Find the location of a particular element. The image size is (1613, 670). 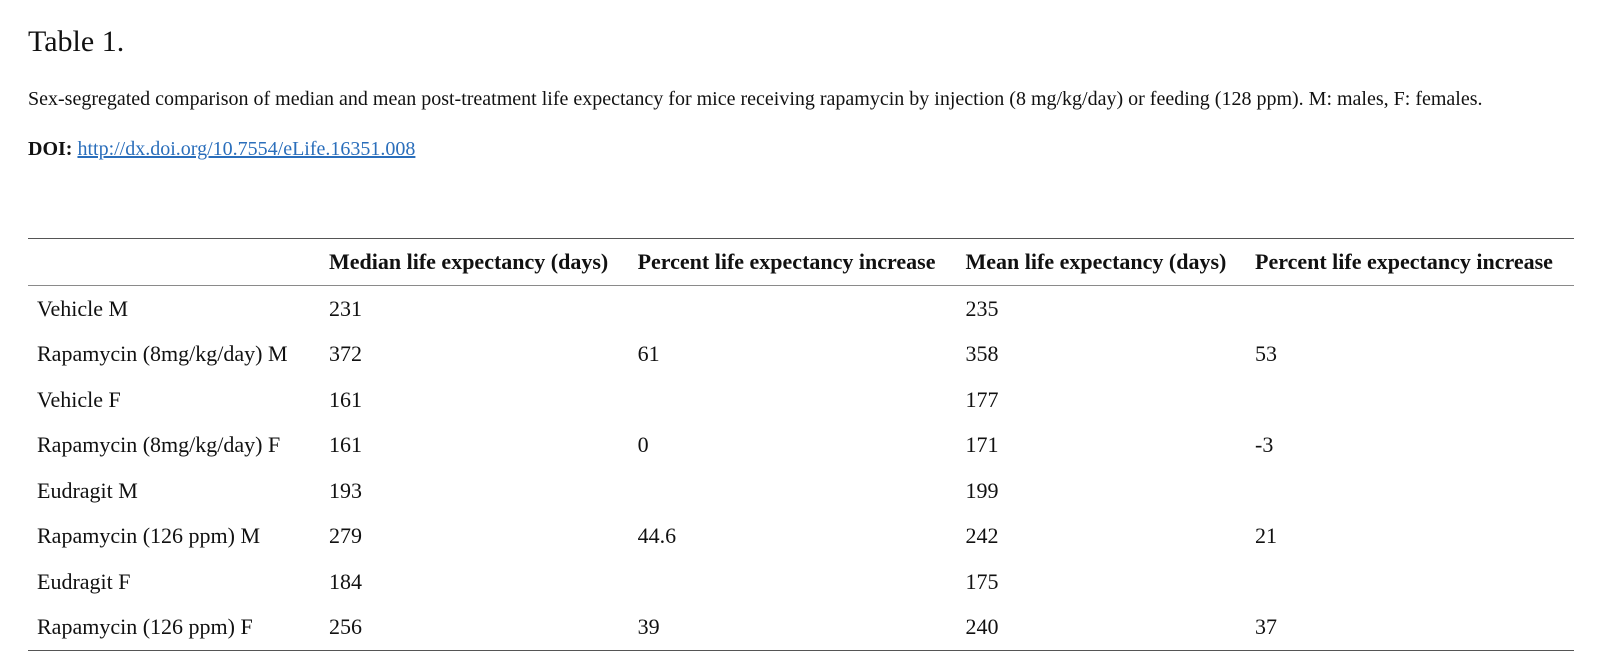

table-row: Rapamycin (8mg/kg/day) M 372 61 358 53 is located at coordinates (801, 355).